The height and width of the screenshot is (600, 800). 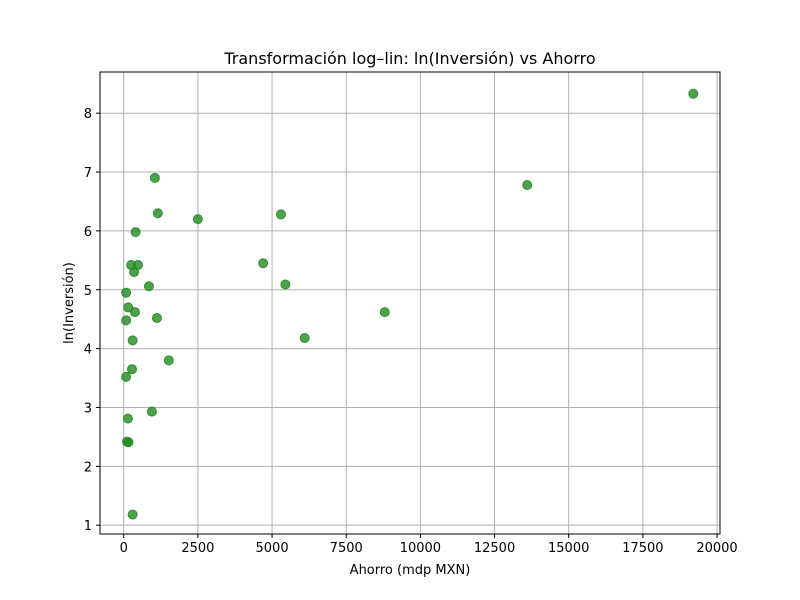 What do you see at coordinates (568, 548) in the screenshot?
I see `x-tick-label: 15000` at bounding box center [568, 548].